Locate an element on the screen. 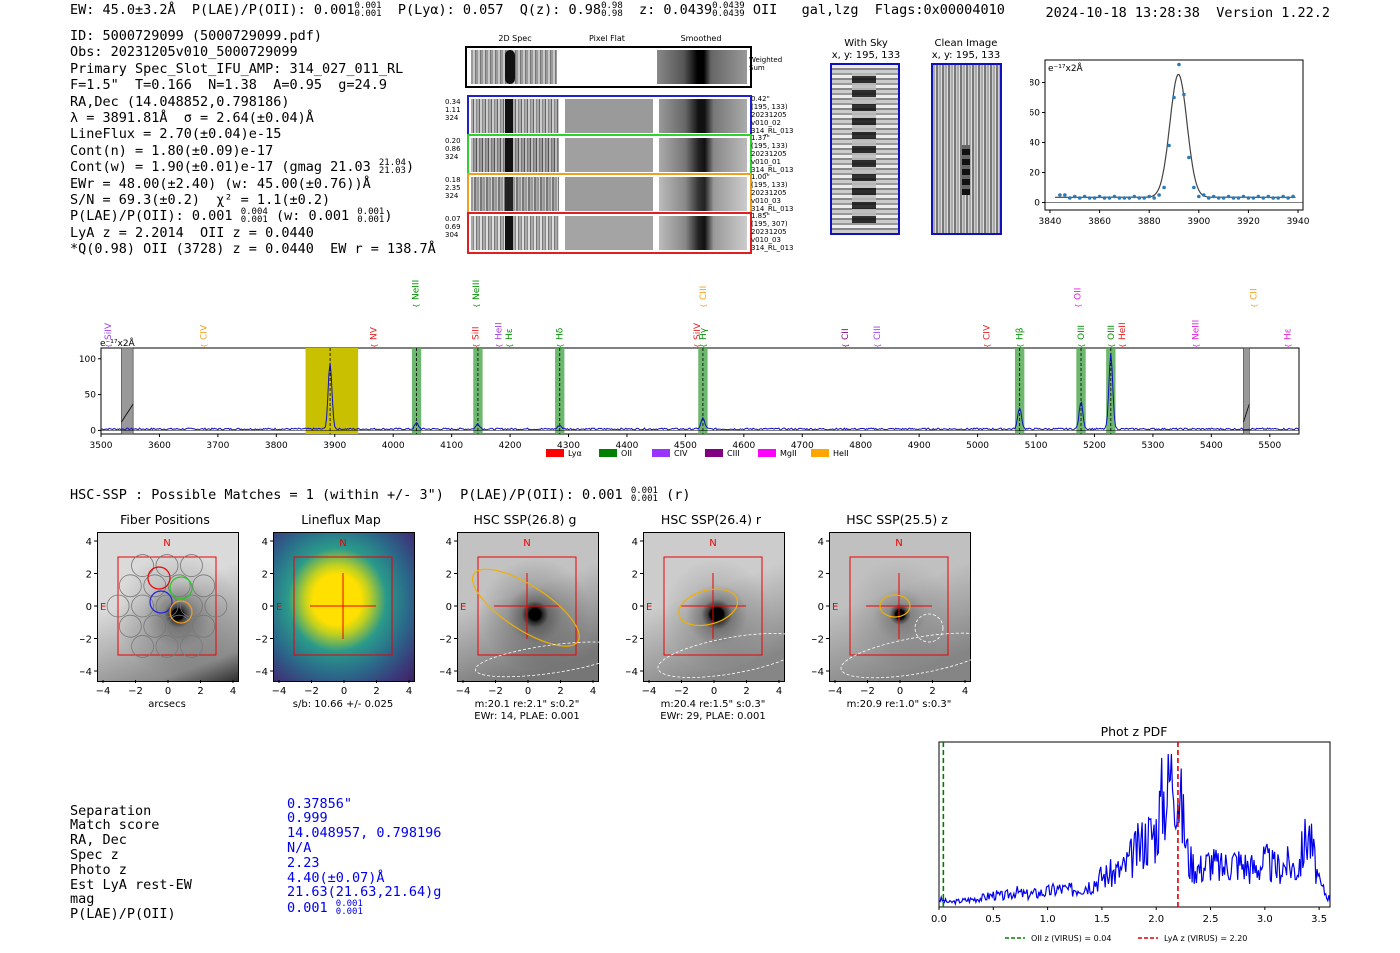 The image size is (1400, 953). plae-sup-sub: 0.001 0.001 is located at coordinates (368, 10).